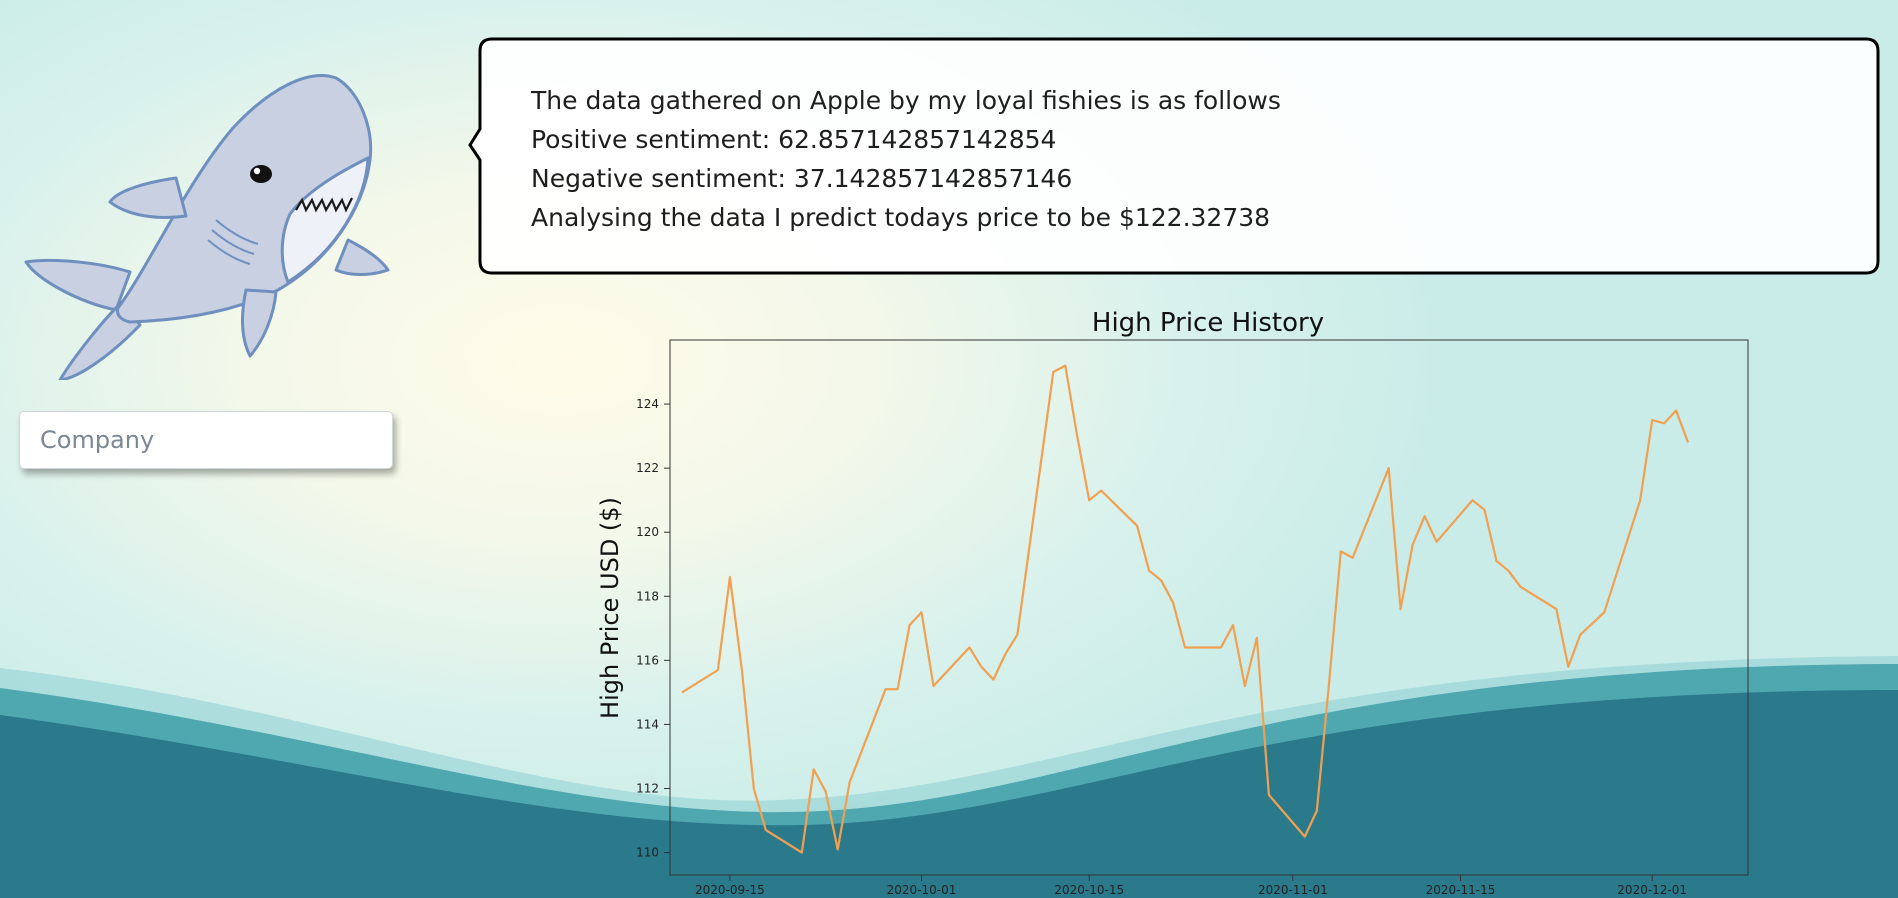 This screenshot has height=898, width=1898. I want to click on shark-mascot-icon, so click(207, 227).